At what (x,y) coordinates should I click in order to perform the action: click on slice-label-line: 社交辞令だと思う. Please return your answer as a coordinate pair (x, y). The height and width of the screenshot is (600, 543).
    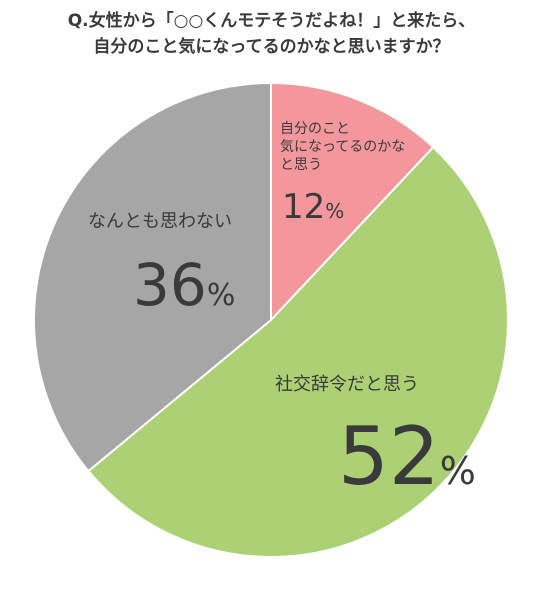
    Looking at the image, I should click on (347, 384).